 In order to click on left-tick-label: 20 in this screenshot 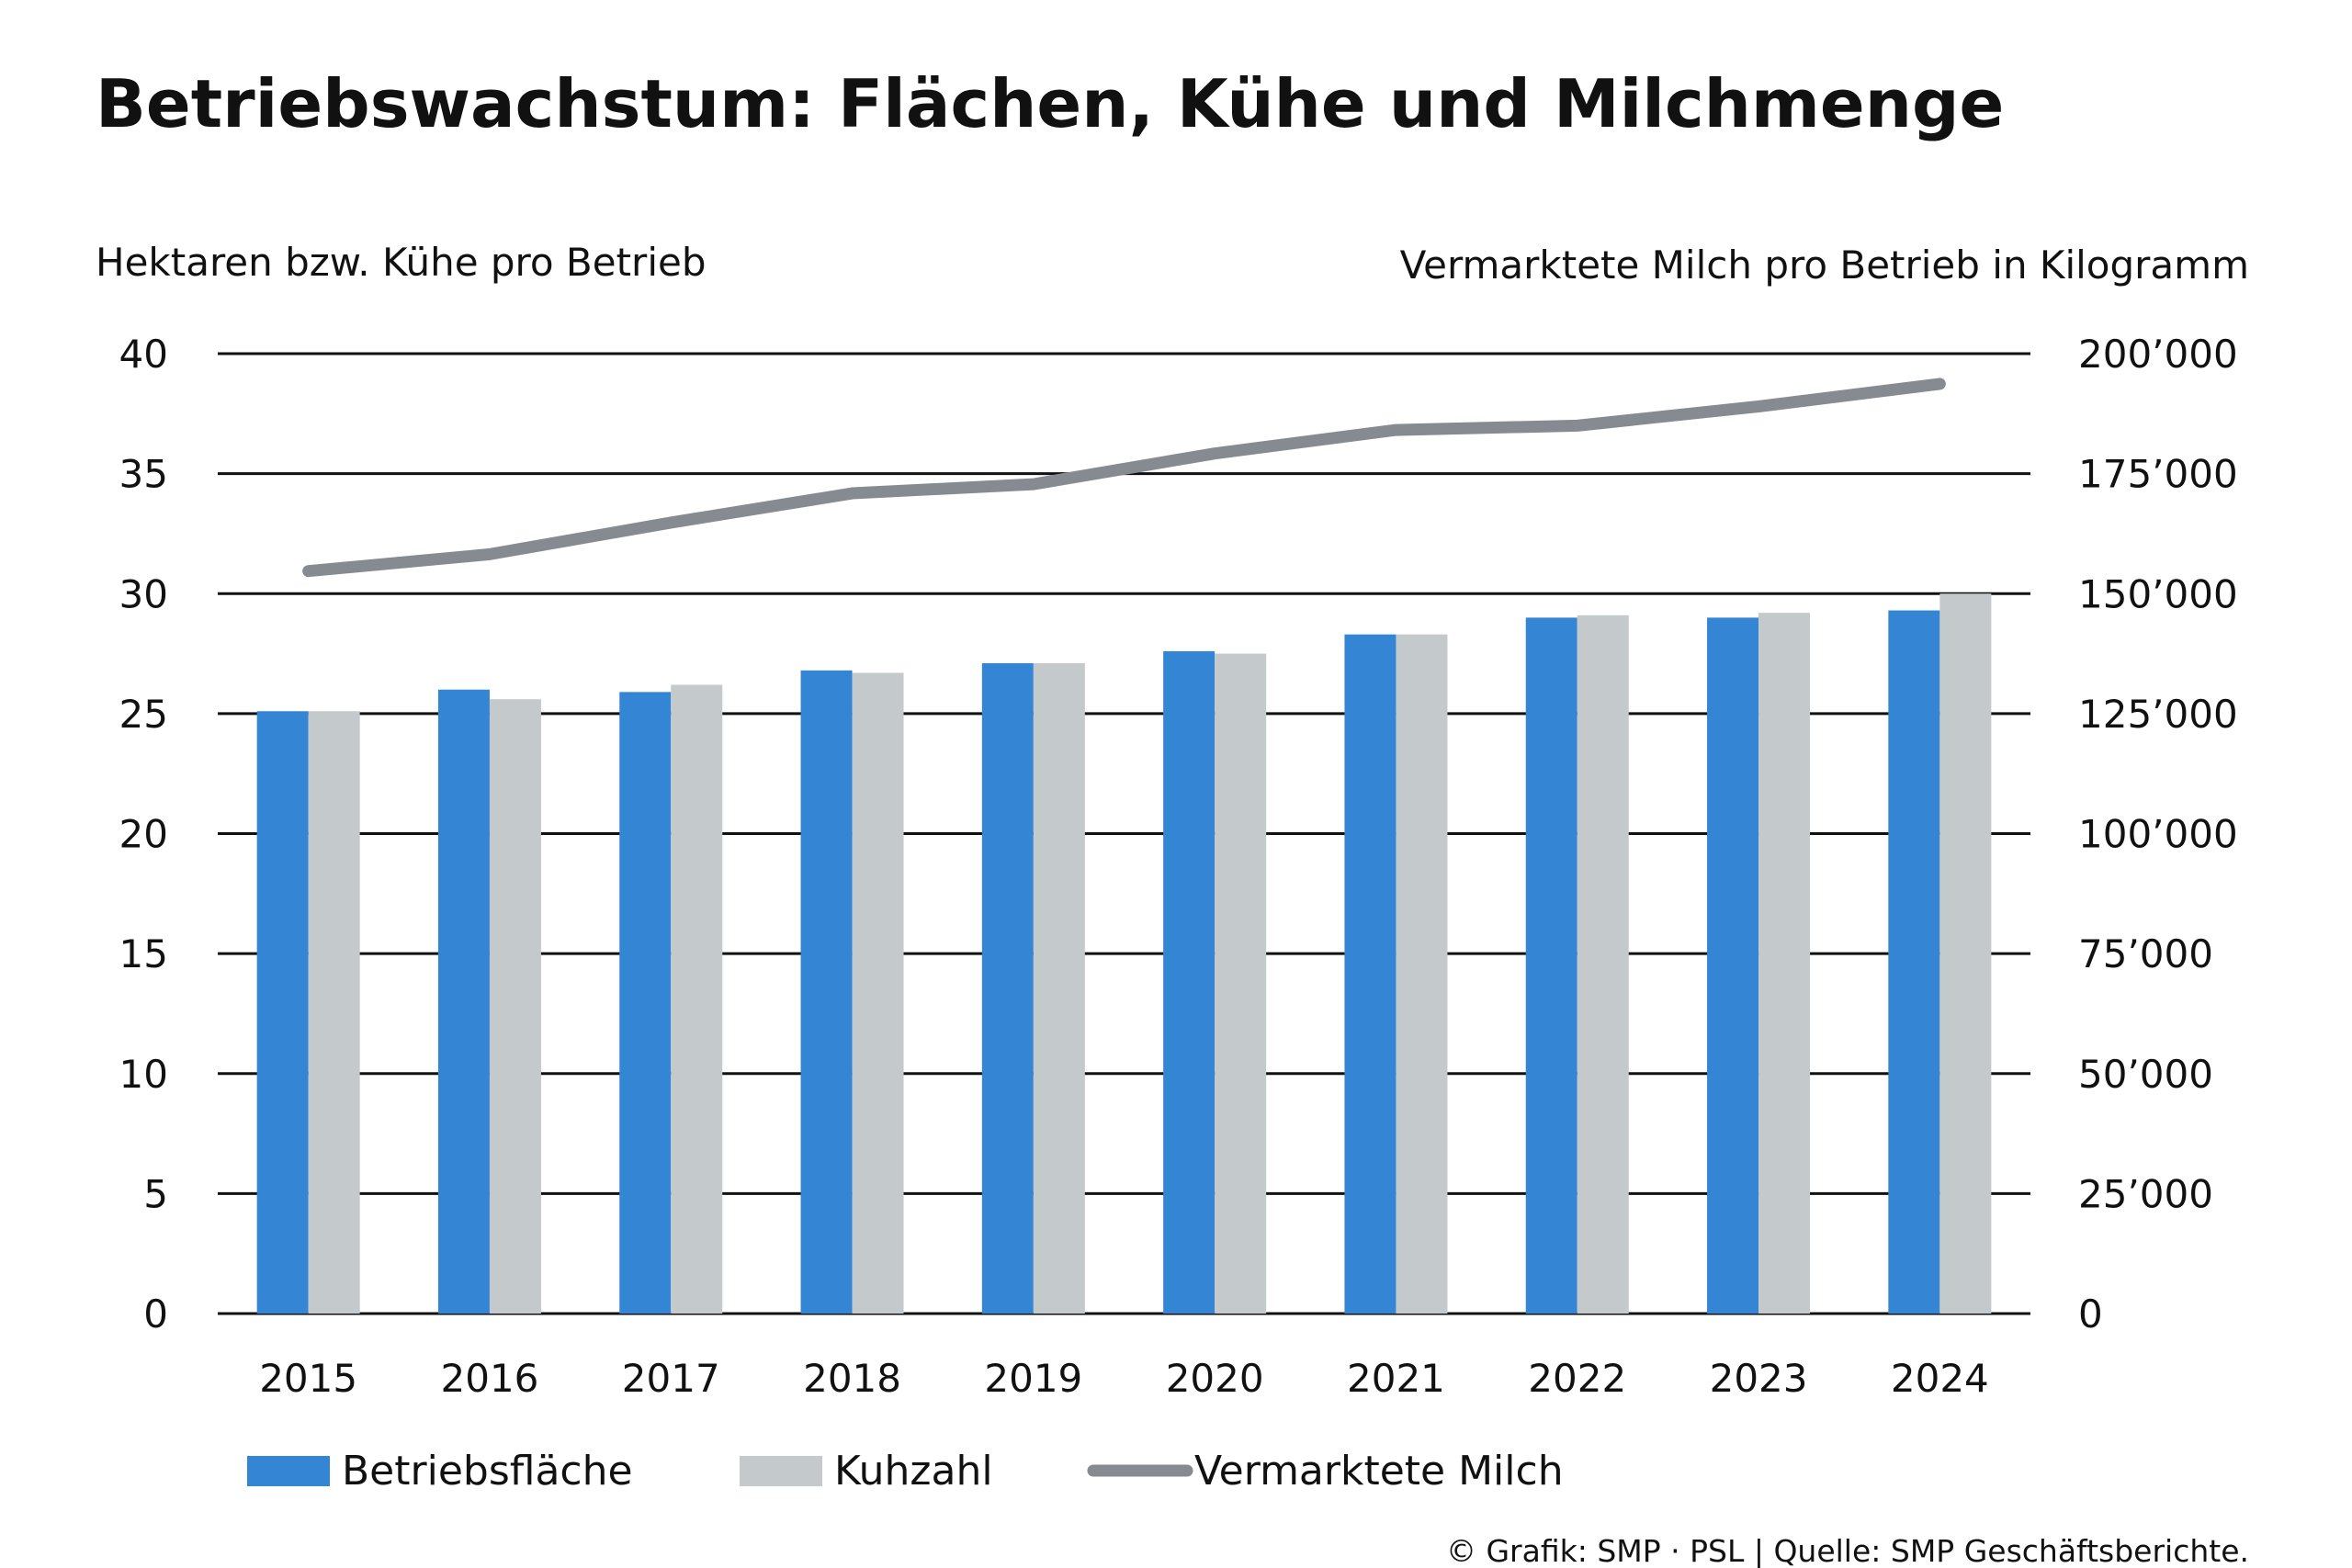, I will do `click(143, 835)`.